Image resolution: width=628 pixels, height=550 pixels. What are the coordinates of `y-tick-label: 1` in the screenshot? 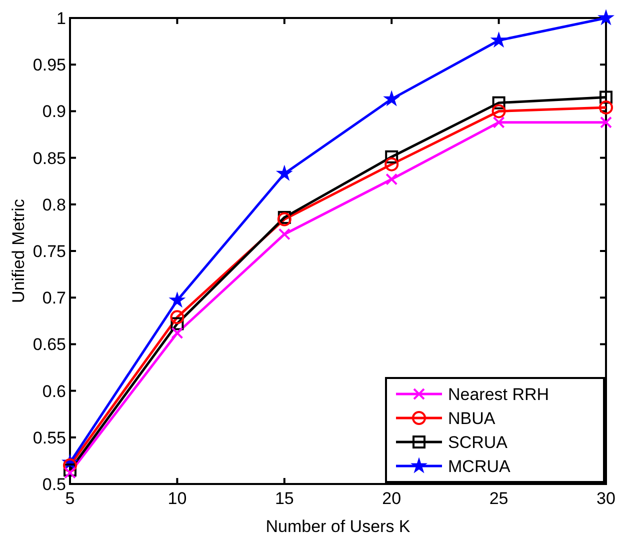 It's located at (61, 18).